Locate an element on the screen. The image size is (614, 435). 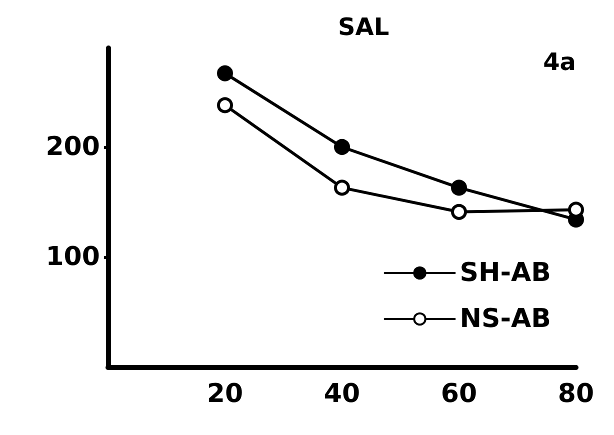
y-tick-label: 100 is located at coordinates (73, 257).